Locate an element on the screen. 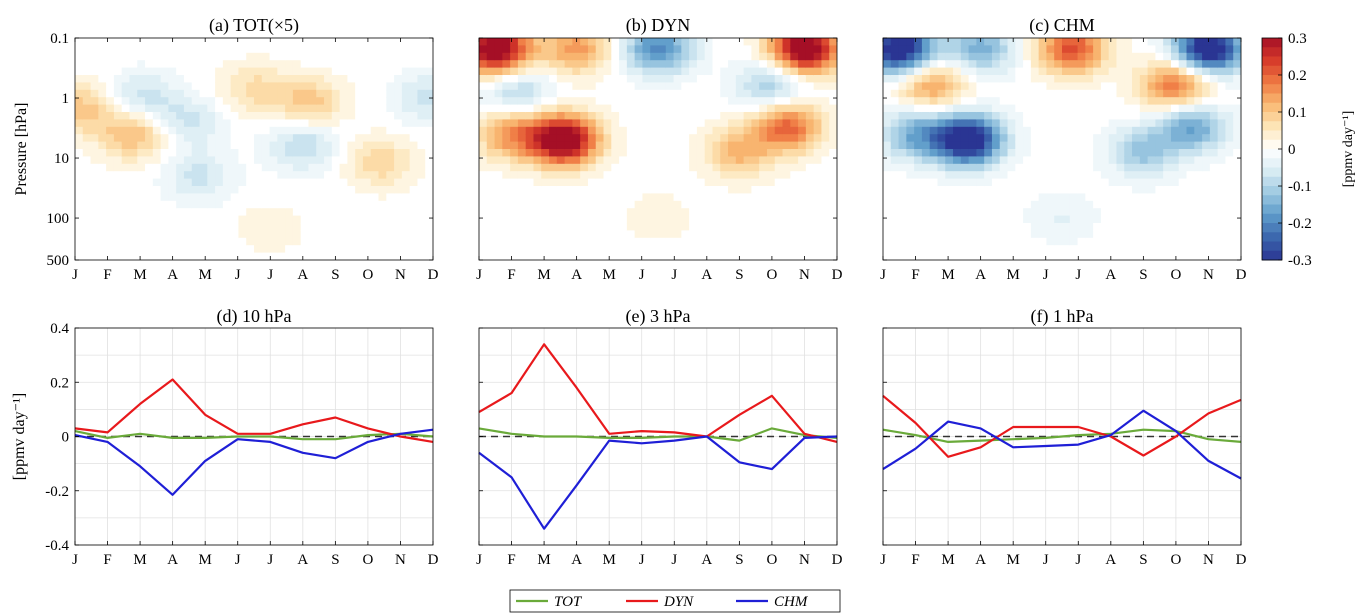 This screenshot has width=1368, height=614. x-tick-label: A is located at coordinates (1110, 560).